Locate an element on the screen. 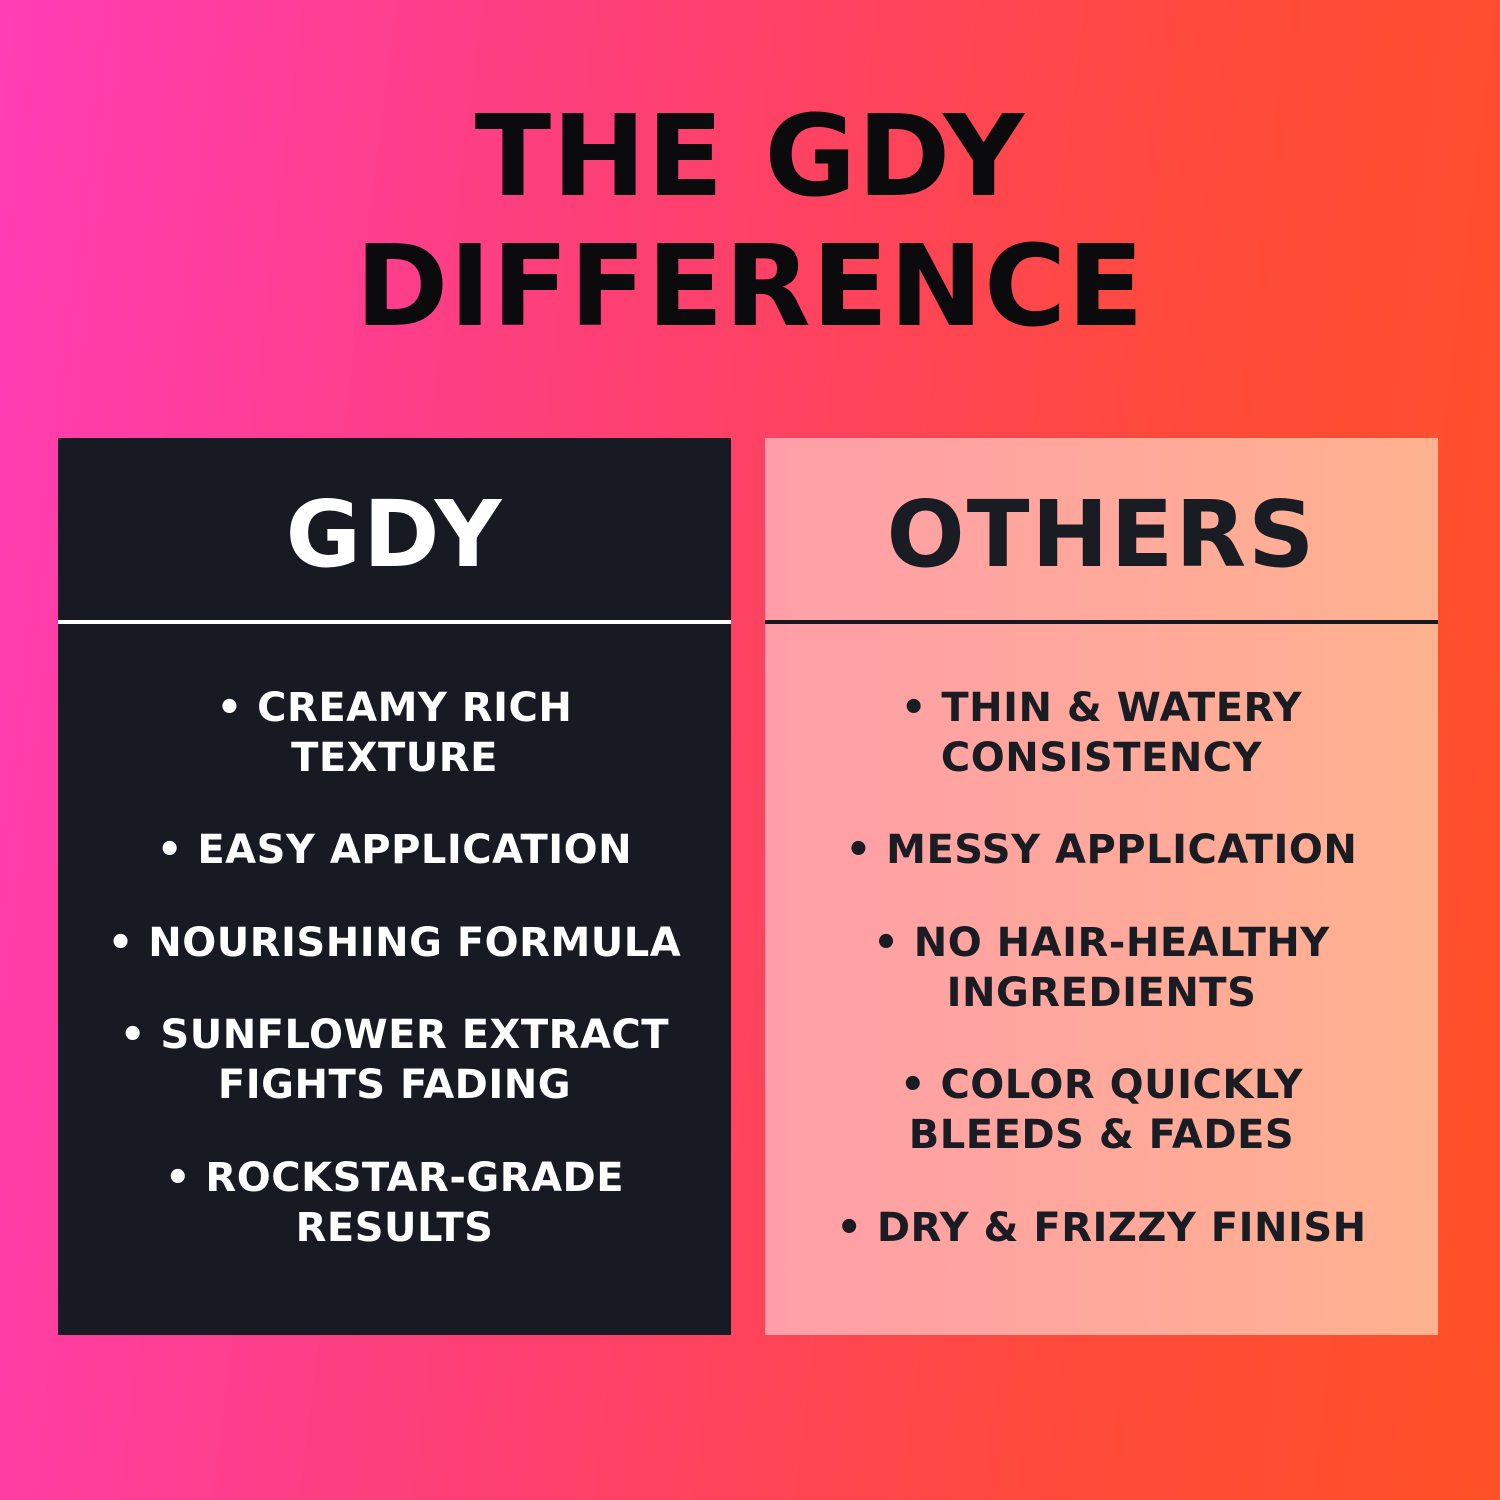 The image size is (1500, 1500). list-item: • EASY APPLICATION is located at coordinates (394, 850).